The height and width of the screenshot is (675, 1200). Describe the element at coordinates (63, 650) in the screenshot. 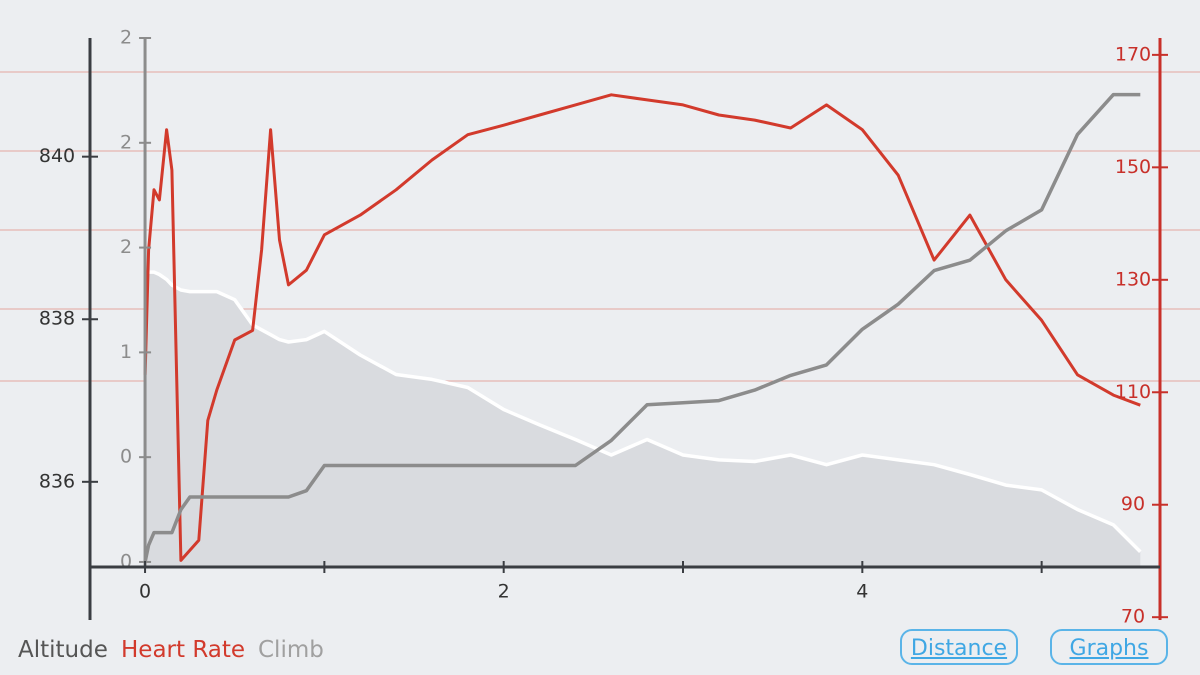

I see `legend-item: Altitude` at that location.